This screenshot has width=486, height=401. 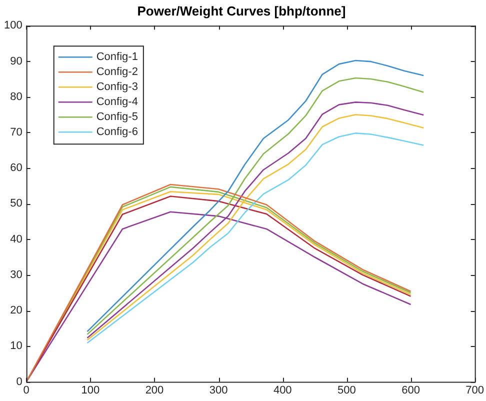 What do you see at coordinates (117, 72) in the screenshot?
I see `legend-label: Config-2` at bounding box center [117, 72].